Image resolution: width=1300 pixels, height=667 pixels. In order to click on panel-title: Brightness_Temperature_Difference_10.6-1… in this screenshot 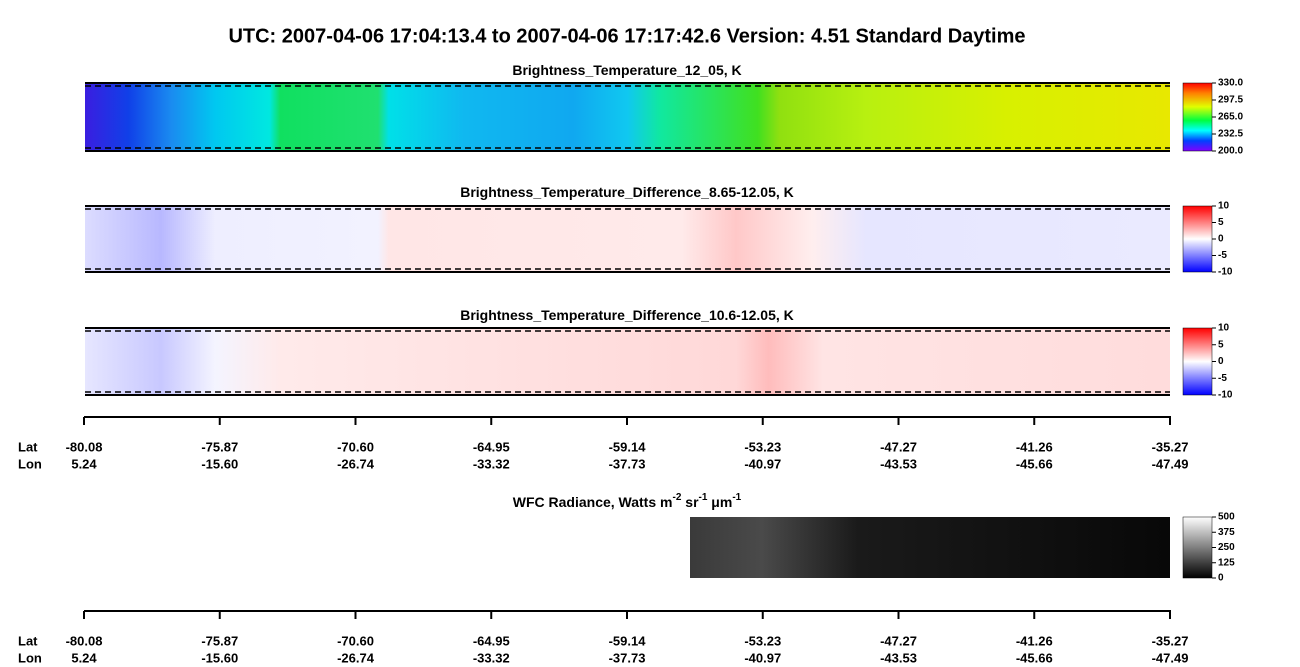, I will do `click(627, 315)`.